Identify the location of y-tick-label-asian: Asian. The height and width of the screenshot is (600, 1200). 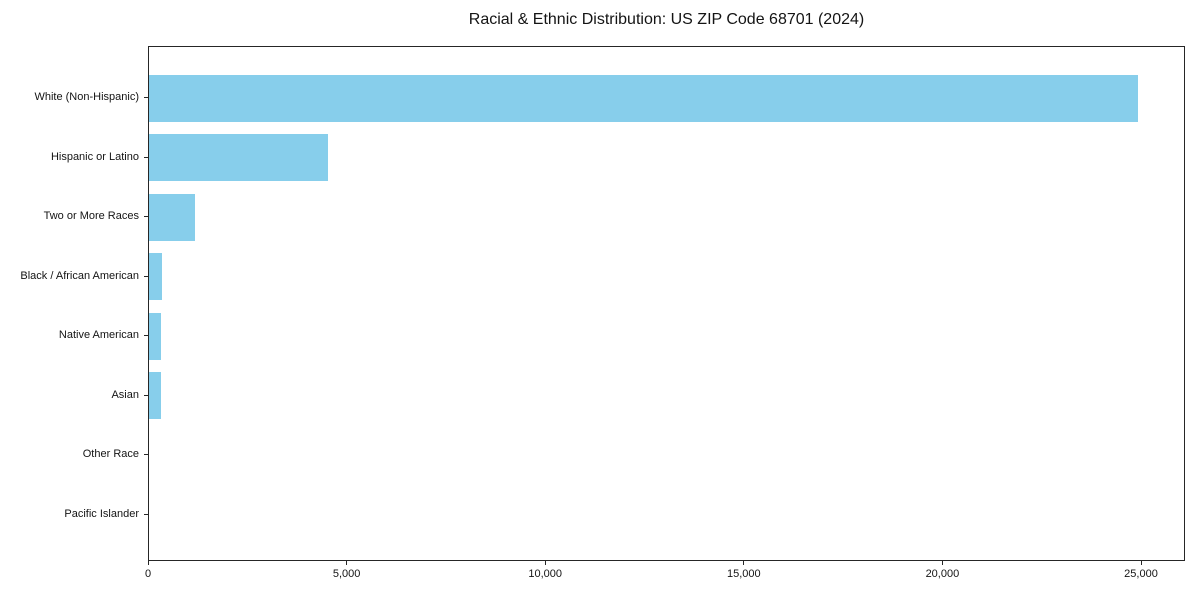
(125, 394).